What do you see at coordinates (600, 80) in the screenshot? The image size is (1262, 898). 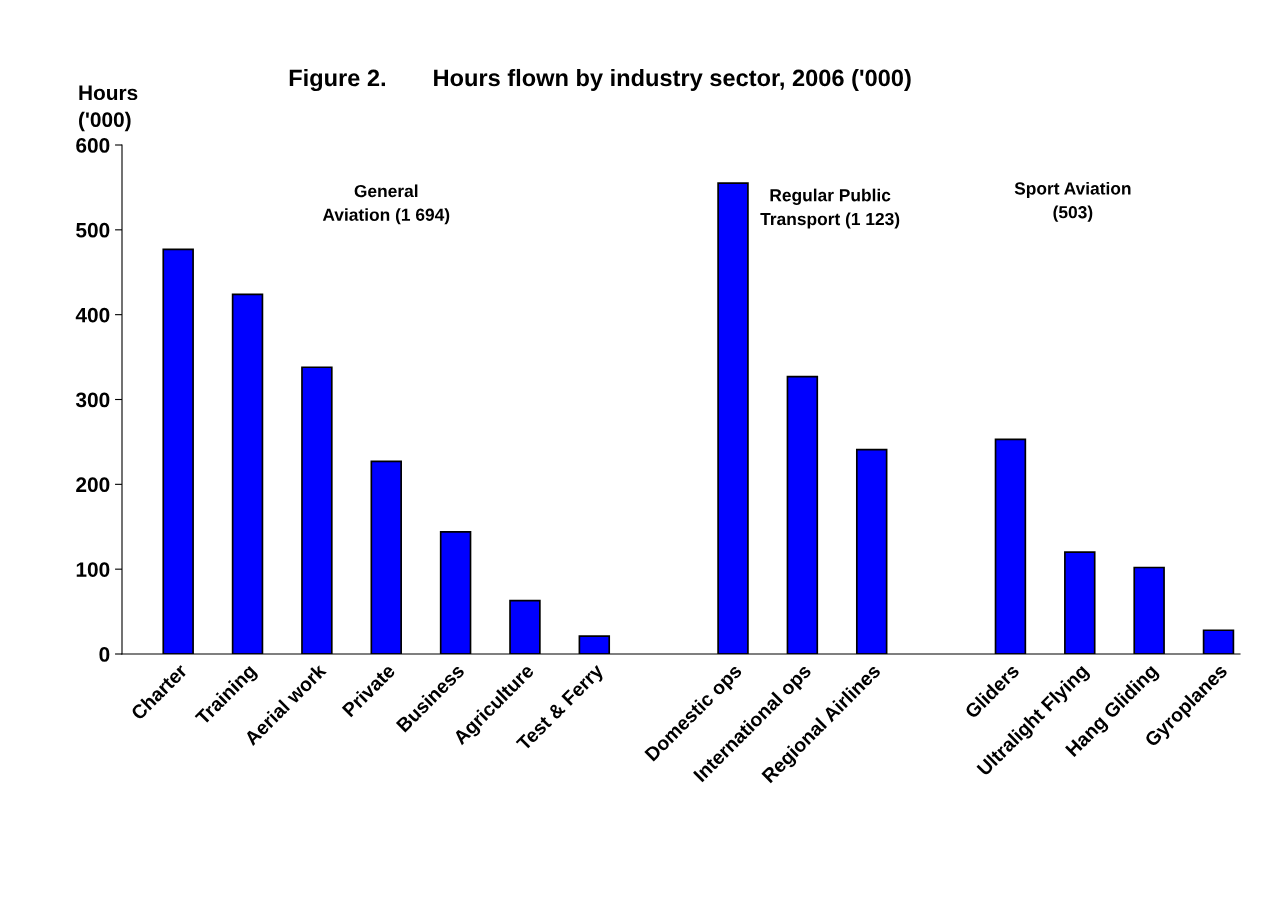 I see `chart-title: Figure 2. Hours flown by industry sector, 2006 ('000)` at bounding box center [600, 80].